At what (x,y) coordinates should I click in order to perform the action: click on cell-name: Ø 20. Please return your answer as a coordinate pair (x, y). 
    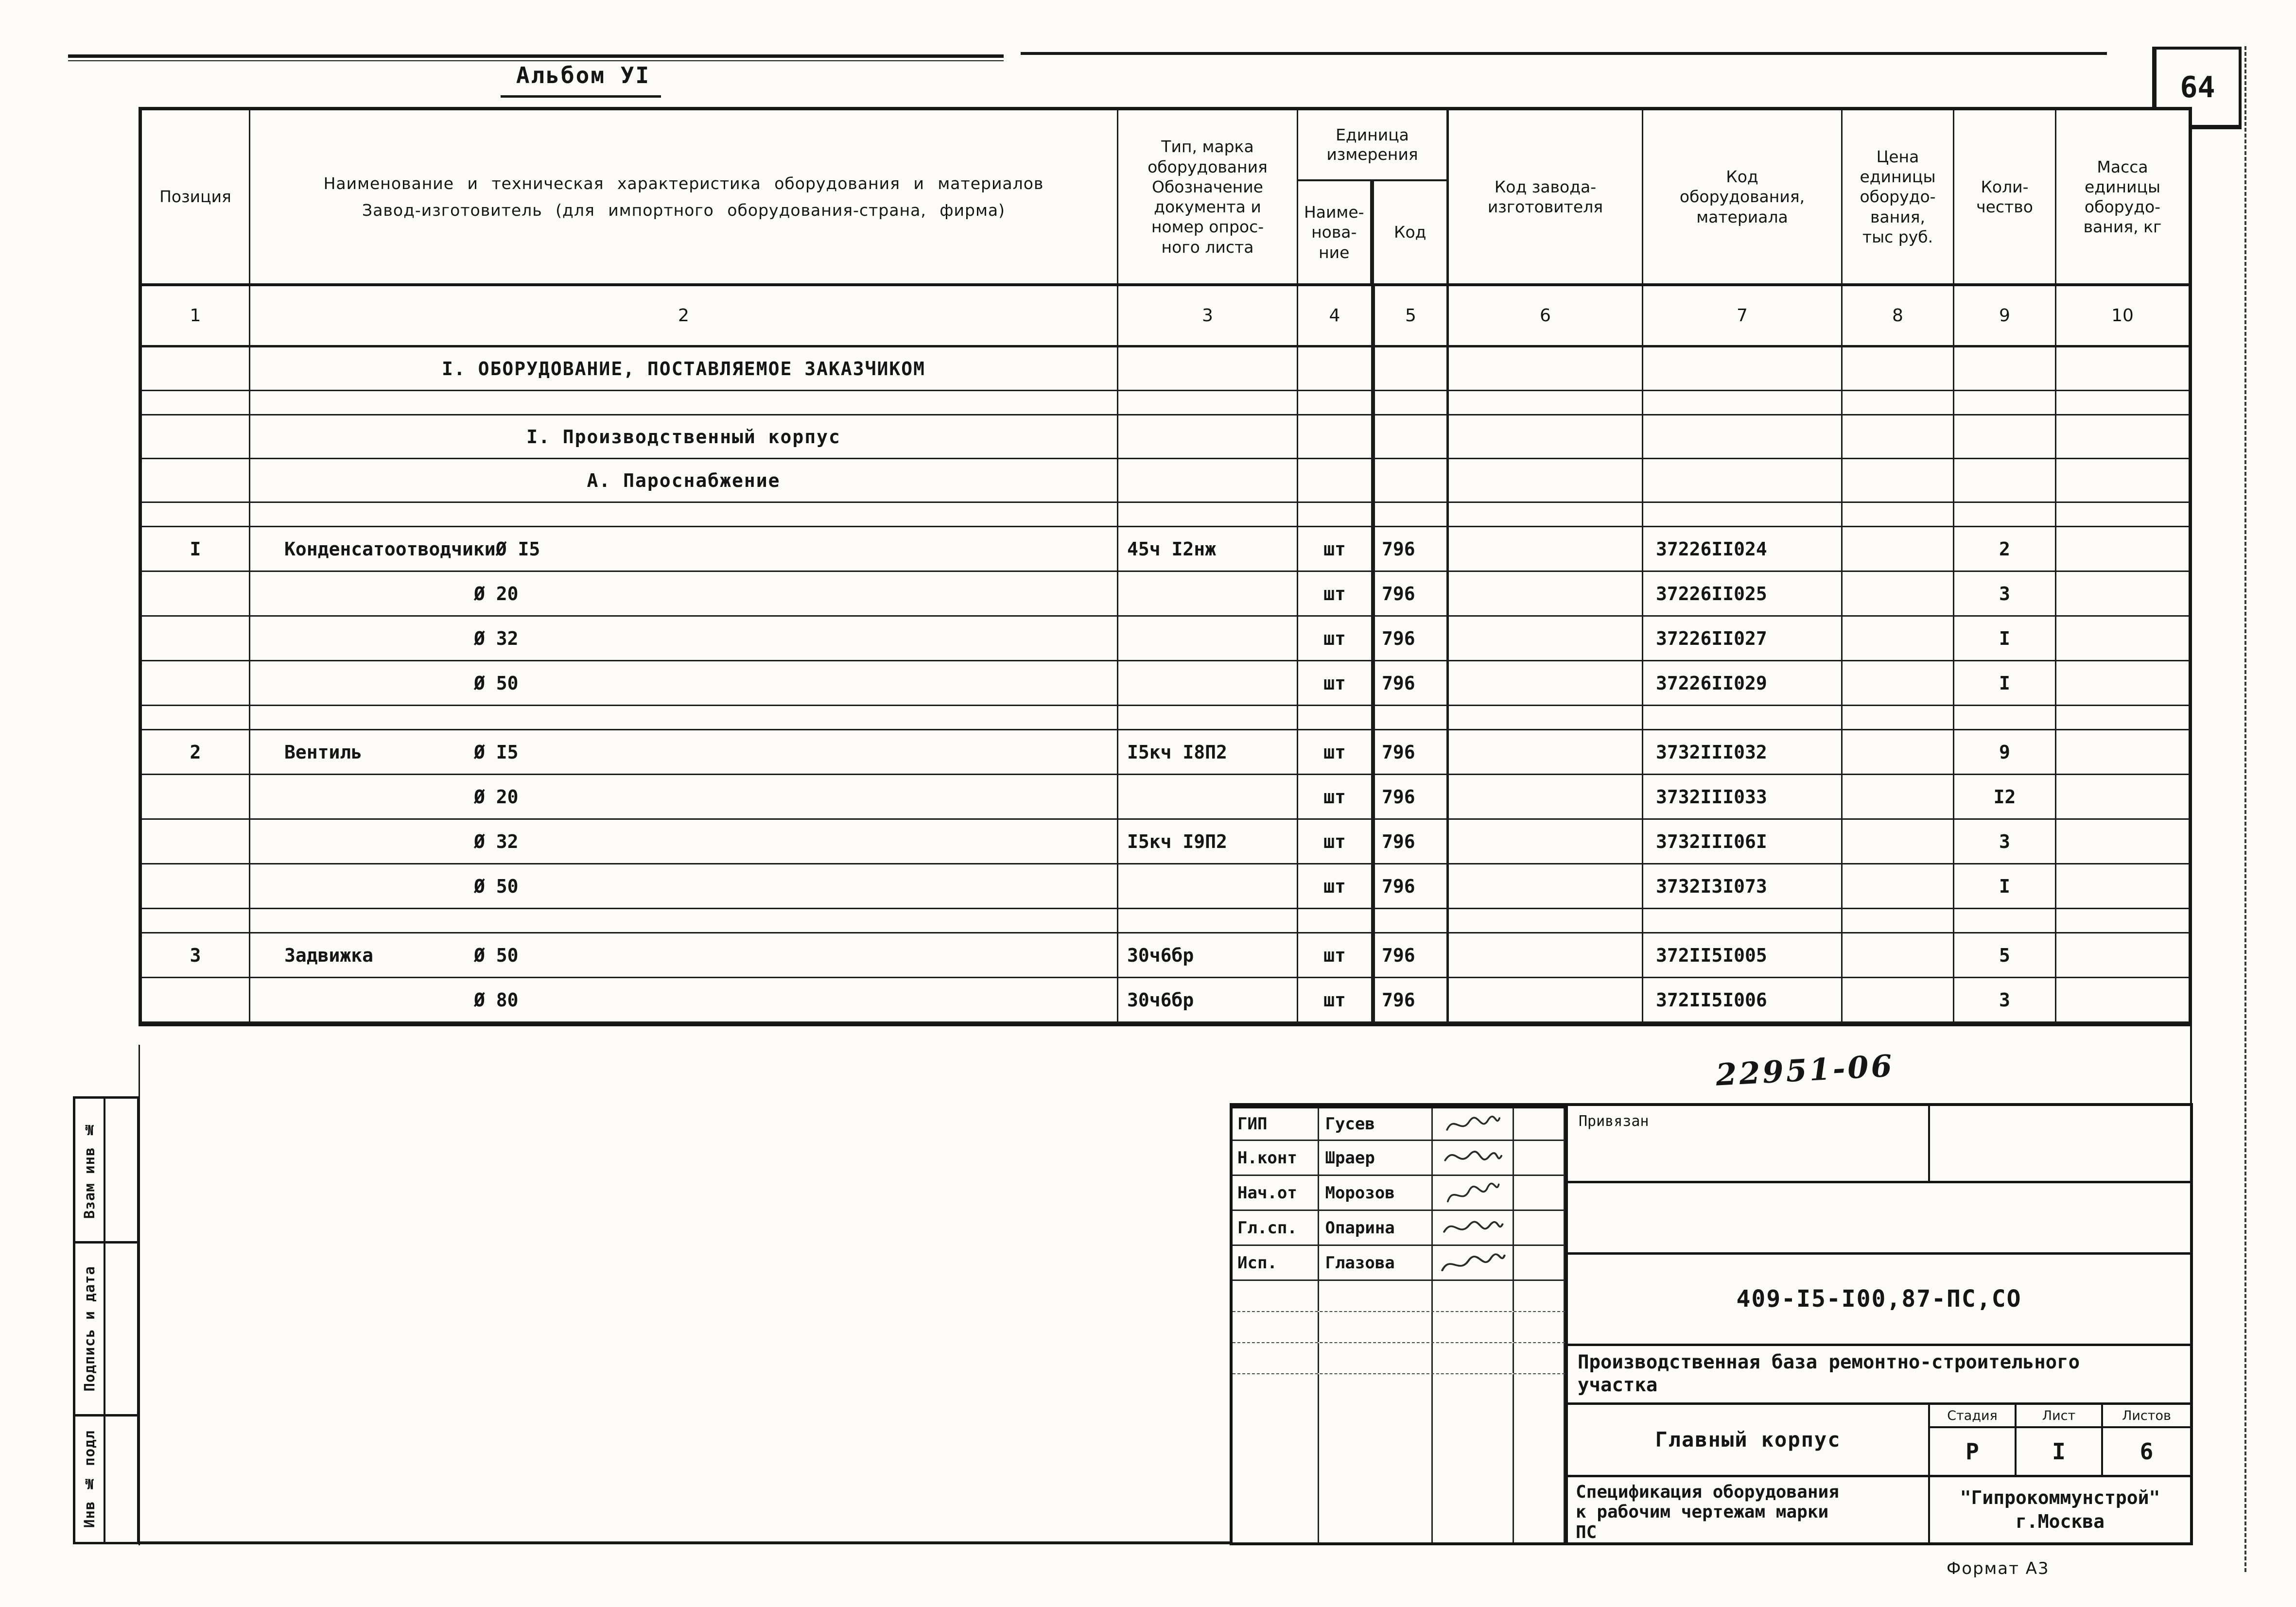
    Looking at the image, I should click on (684, 593).